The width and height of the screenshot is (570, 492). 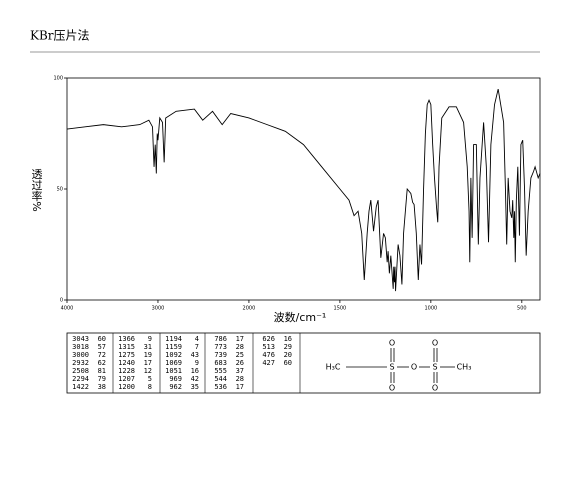 What do you see at coordinates (268, 355) in the screenshot?
I see `peak-wavenumber: 476` at bounding box center [268, 355].